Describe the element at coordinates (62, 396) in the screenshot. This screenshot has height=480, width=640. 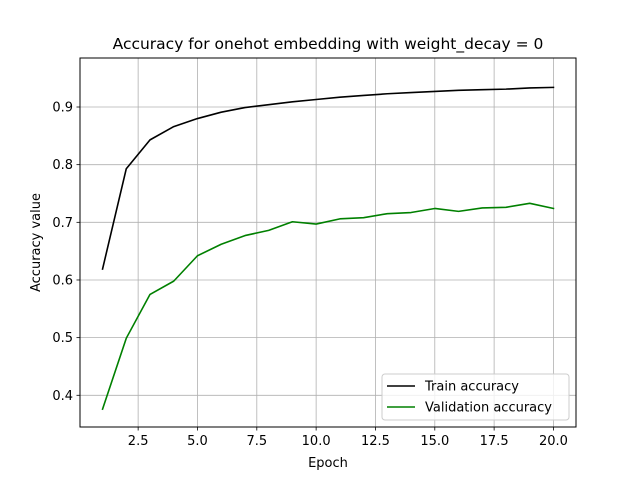
I see `y-tick-label: 0.4` at that location.